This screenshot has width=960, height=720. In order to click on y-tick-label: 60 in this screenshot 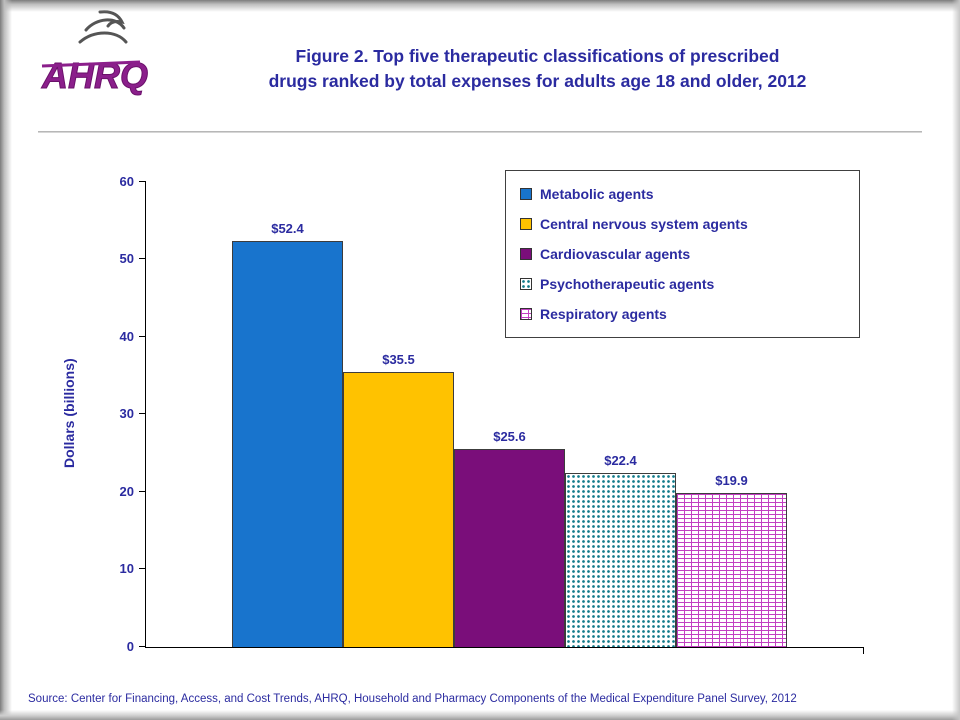, I will do `click(126, 181)`.